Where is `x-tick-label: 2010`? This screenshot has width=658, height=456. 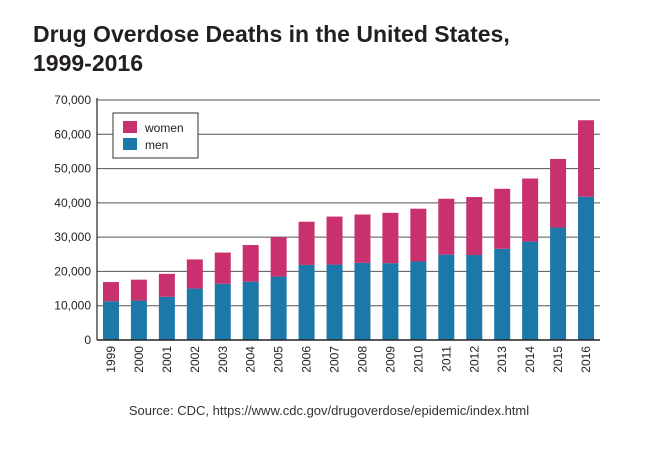
x-tick-label: 2010 is located at coordinates (418, 359).